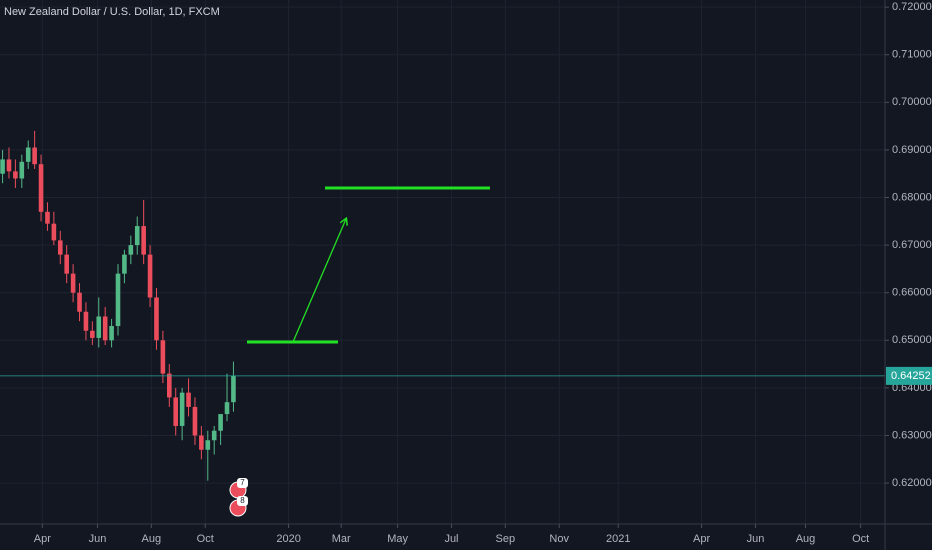 The width and height of the screenshot is (932, 550). What do you see at coordinates (912, 293) in the screenshot?
I see `y-tick-label: 0.66000` at bounding box center [912, 293].